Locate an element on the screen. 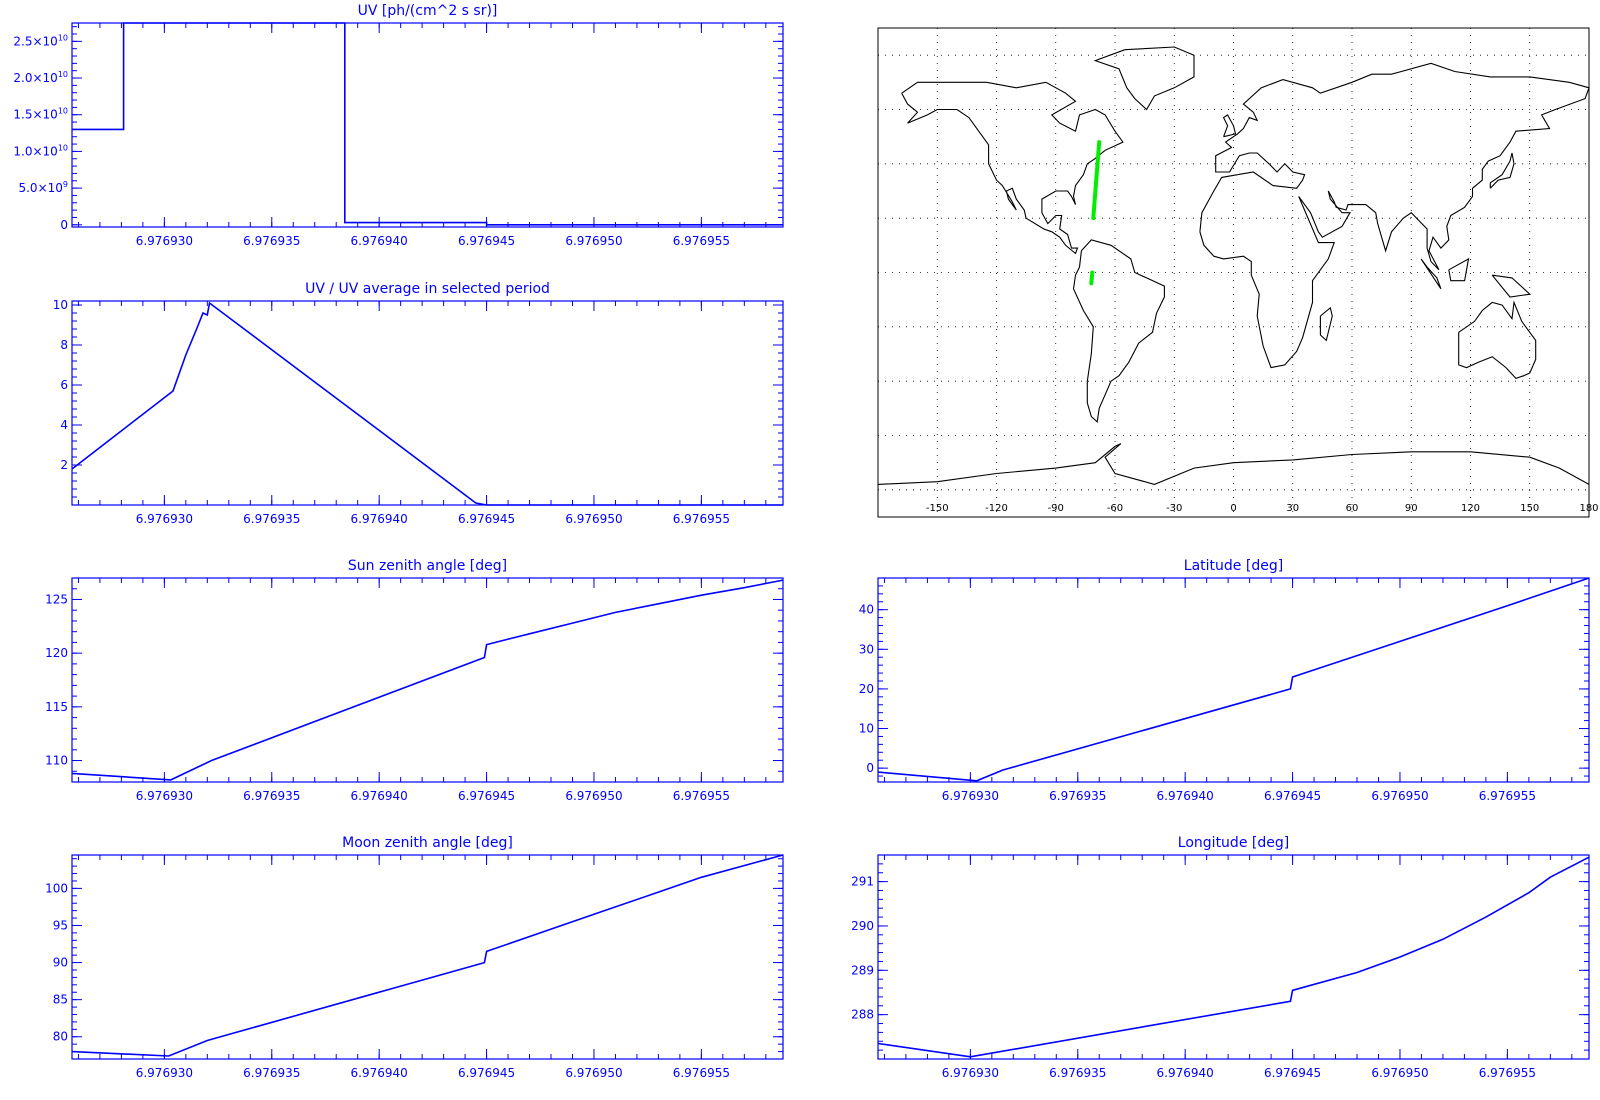 The width and height of the screenshot is (1600, 1100). y-tick-label: 291 is located at coordinates (862, 882).